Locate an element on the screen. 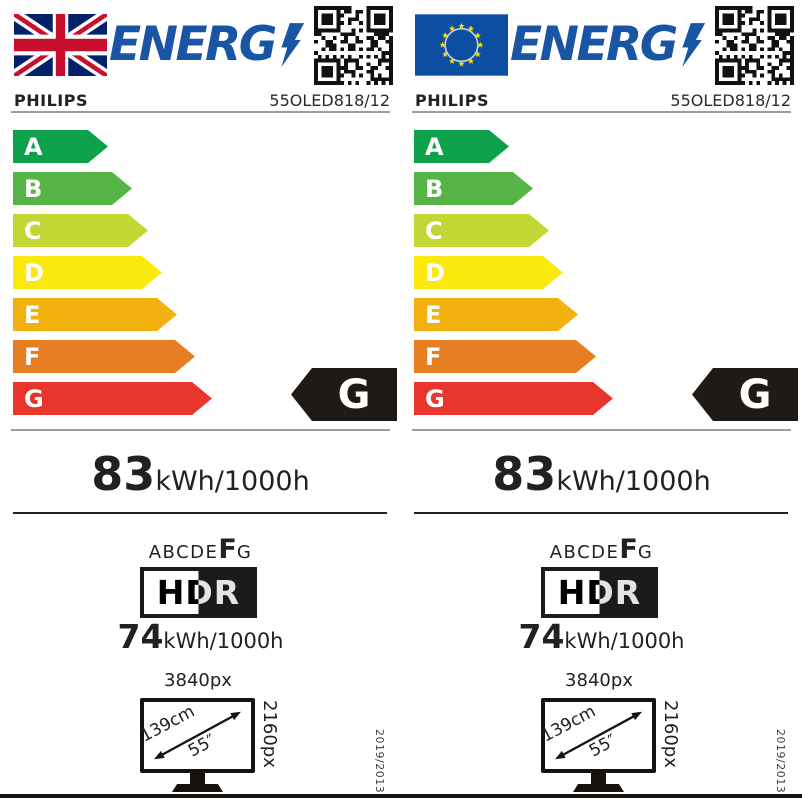 This screenshot has height=802, width=802. bottom-border-bar is located at coordinates (401, 796).